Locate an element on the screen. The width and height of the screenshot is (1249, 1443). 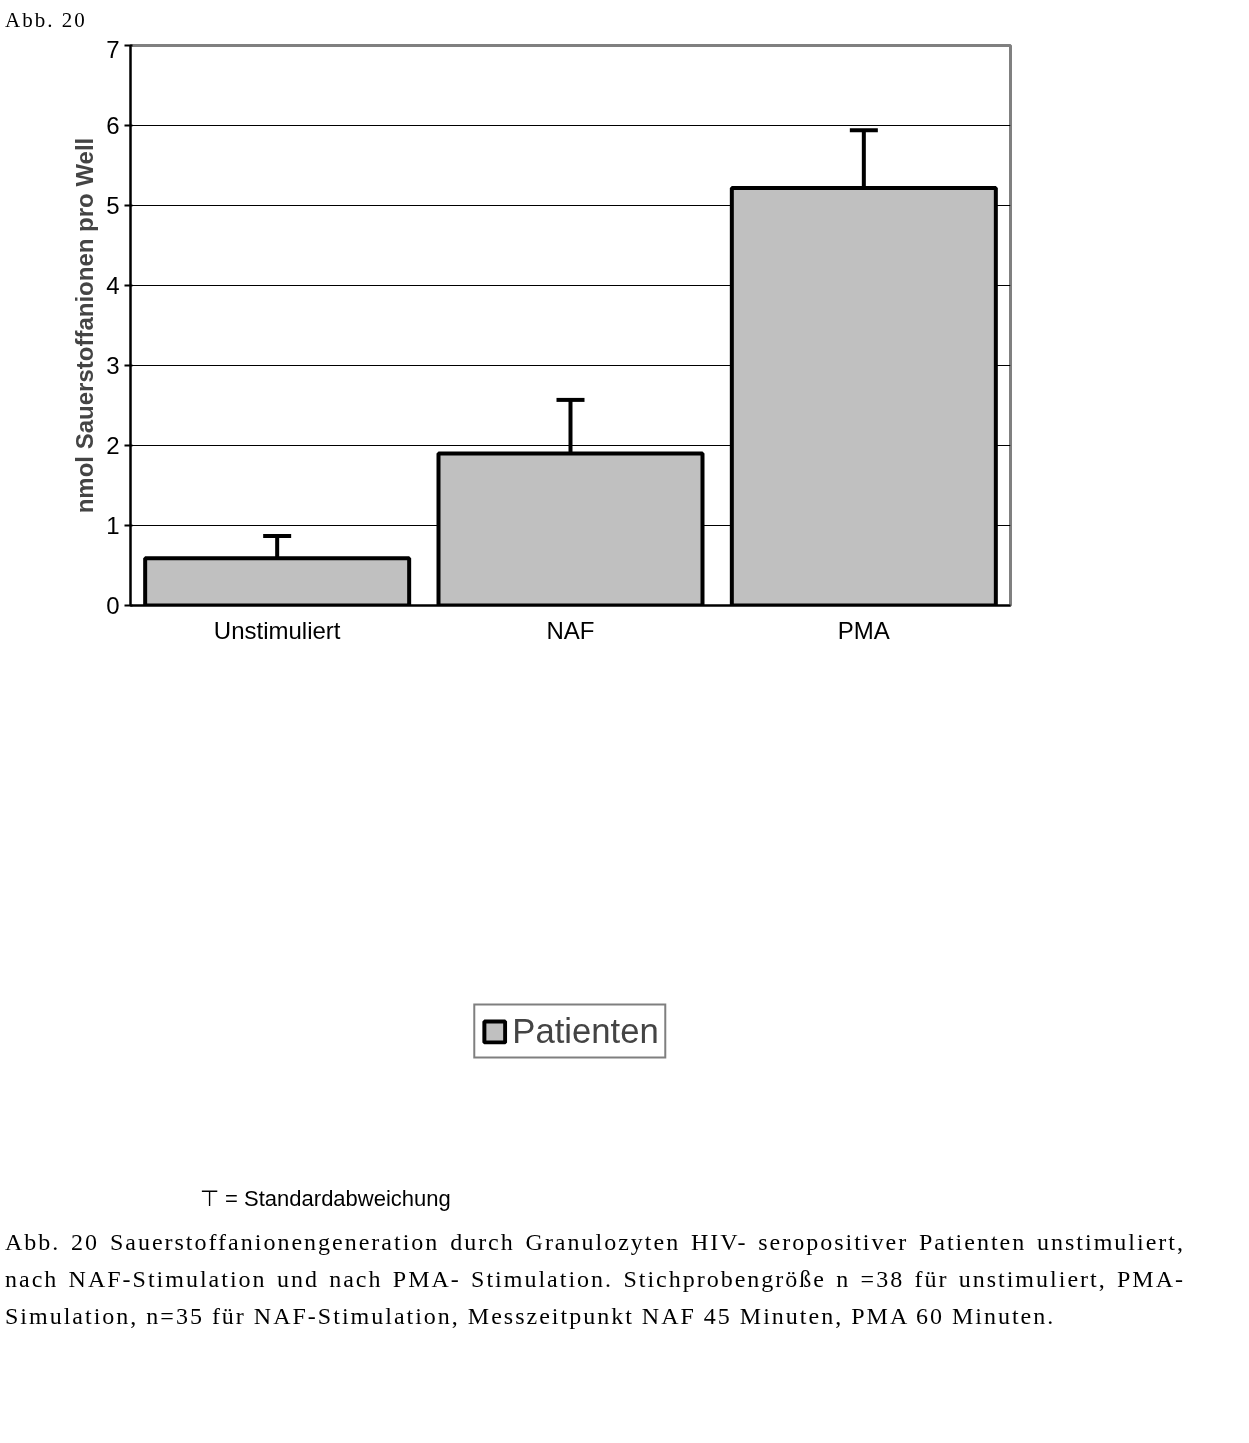
y-axis-title: nmol Sauerstoffanionen pro Well is located at coordinates (85, 325).